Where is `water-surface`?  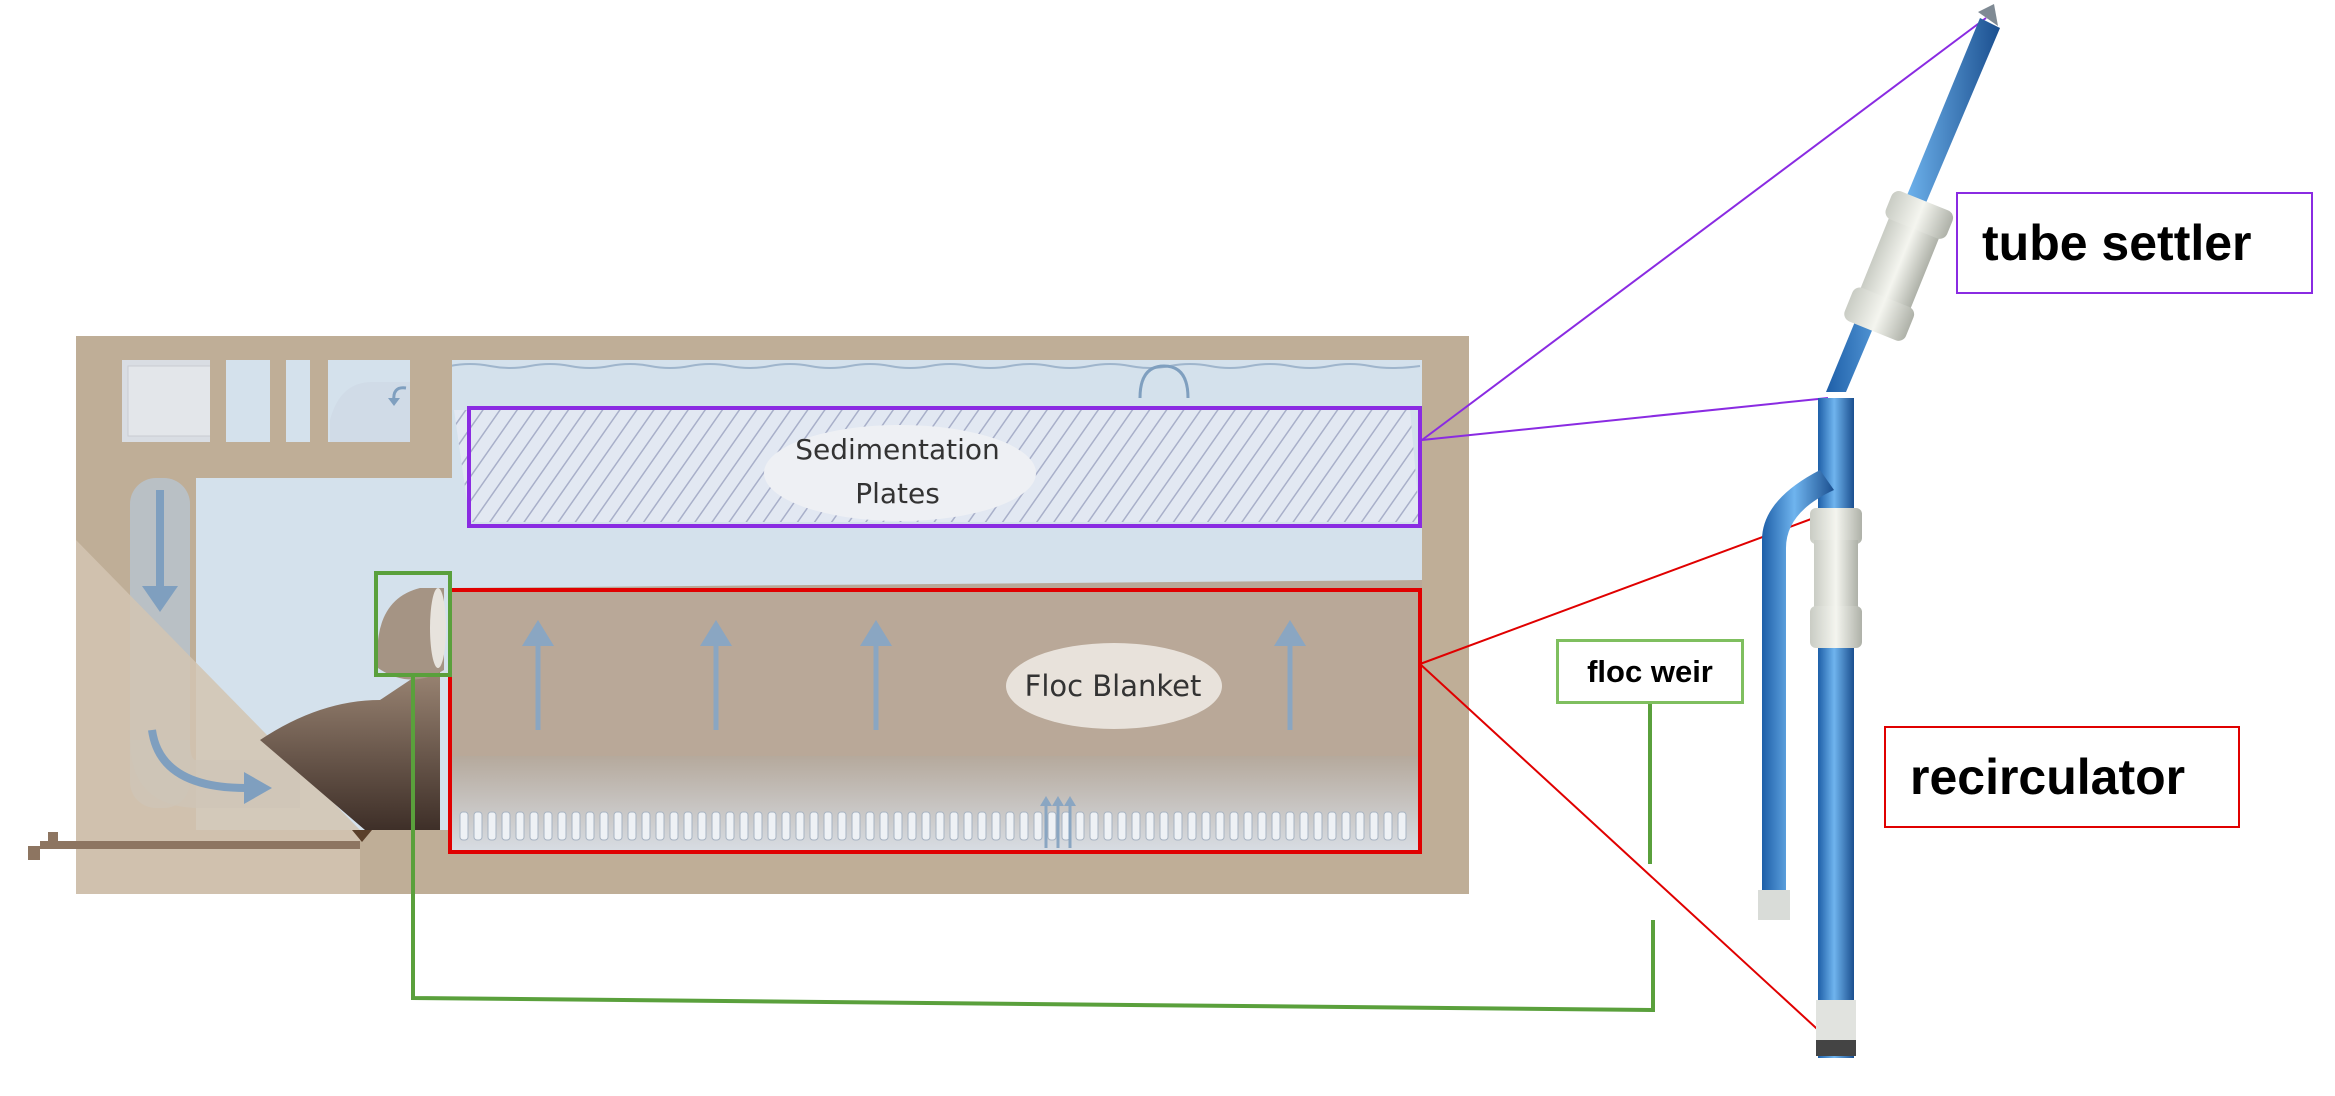
water-surface is located at coordinates (935, 366).